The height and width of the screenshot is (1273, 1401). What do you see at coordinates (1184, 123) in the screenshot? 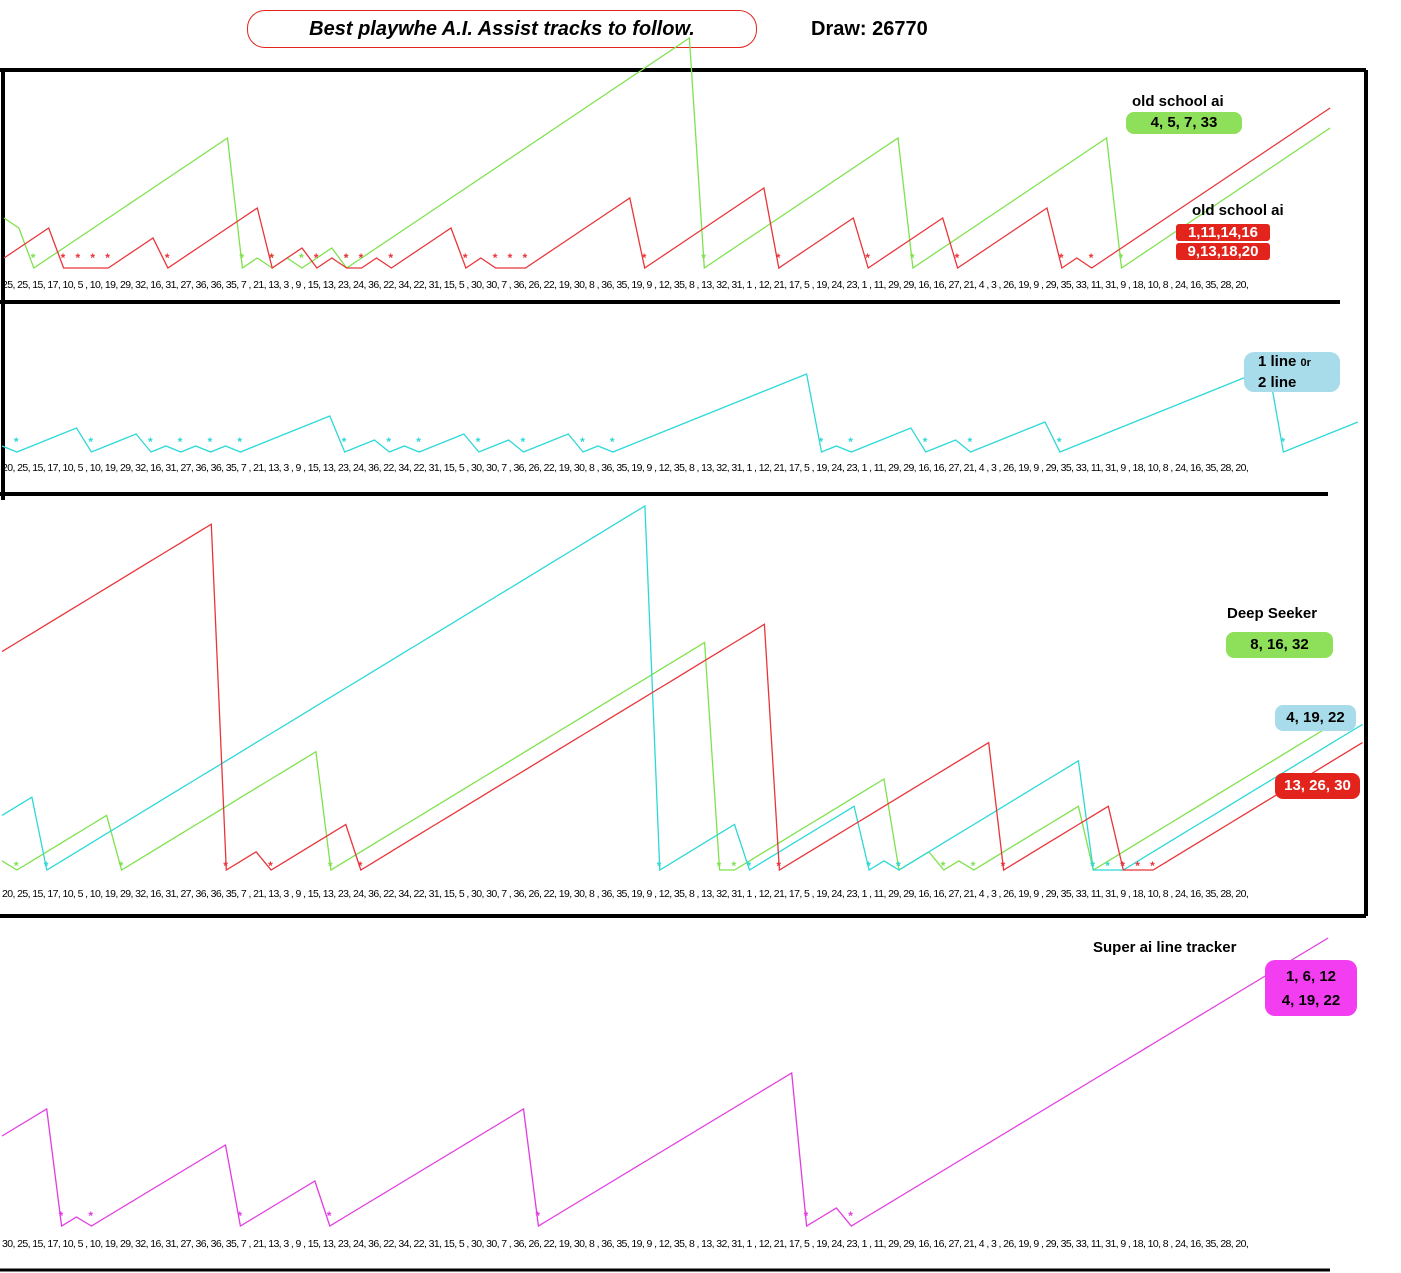
I see `old-school-pill-green: 4, 5, 7, 33` at bounding box center [1184, 123].